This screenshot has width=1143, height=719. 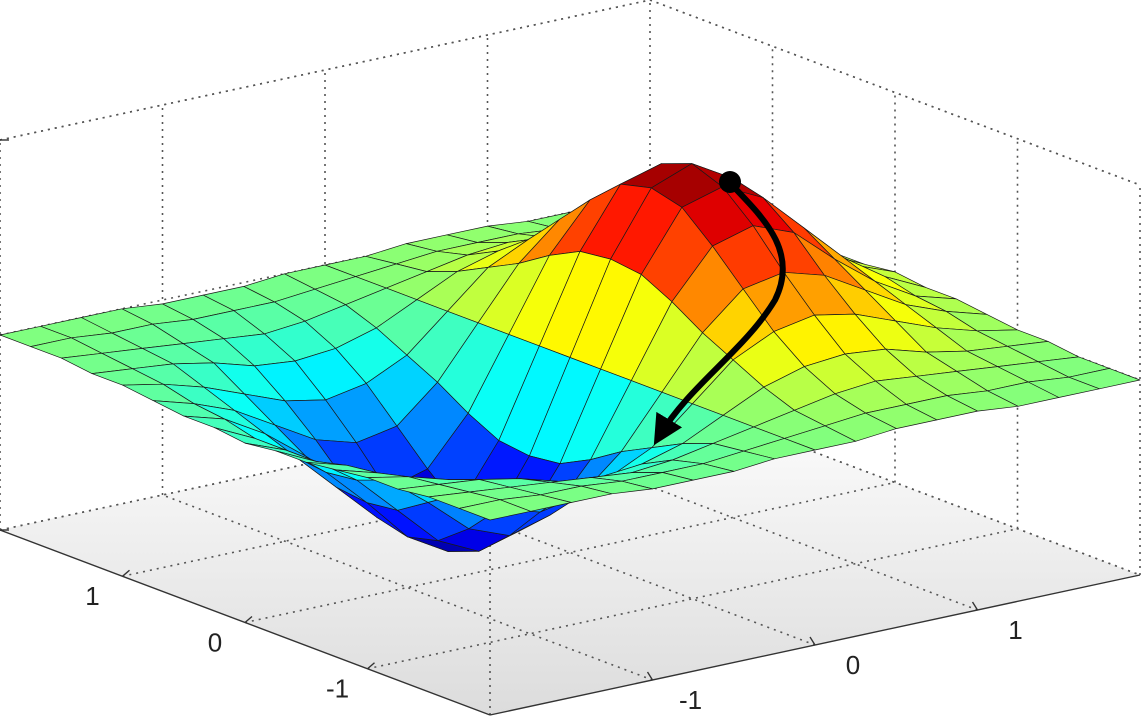 I want to click on annotation, so click(x=719, y=308).